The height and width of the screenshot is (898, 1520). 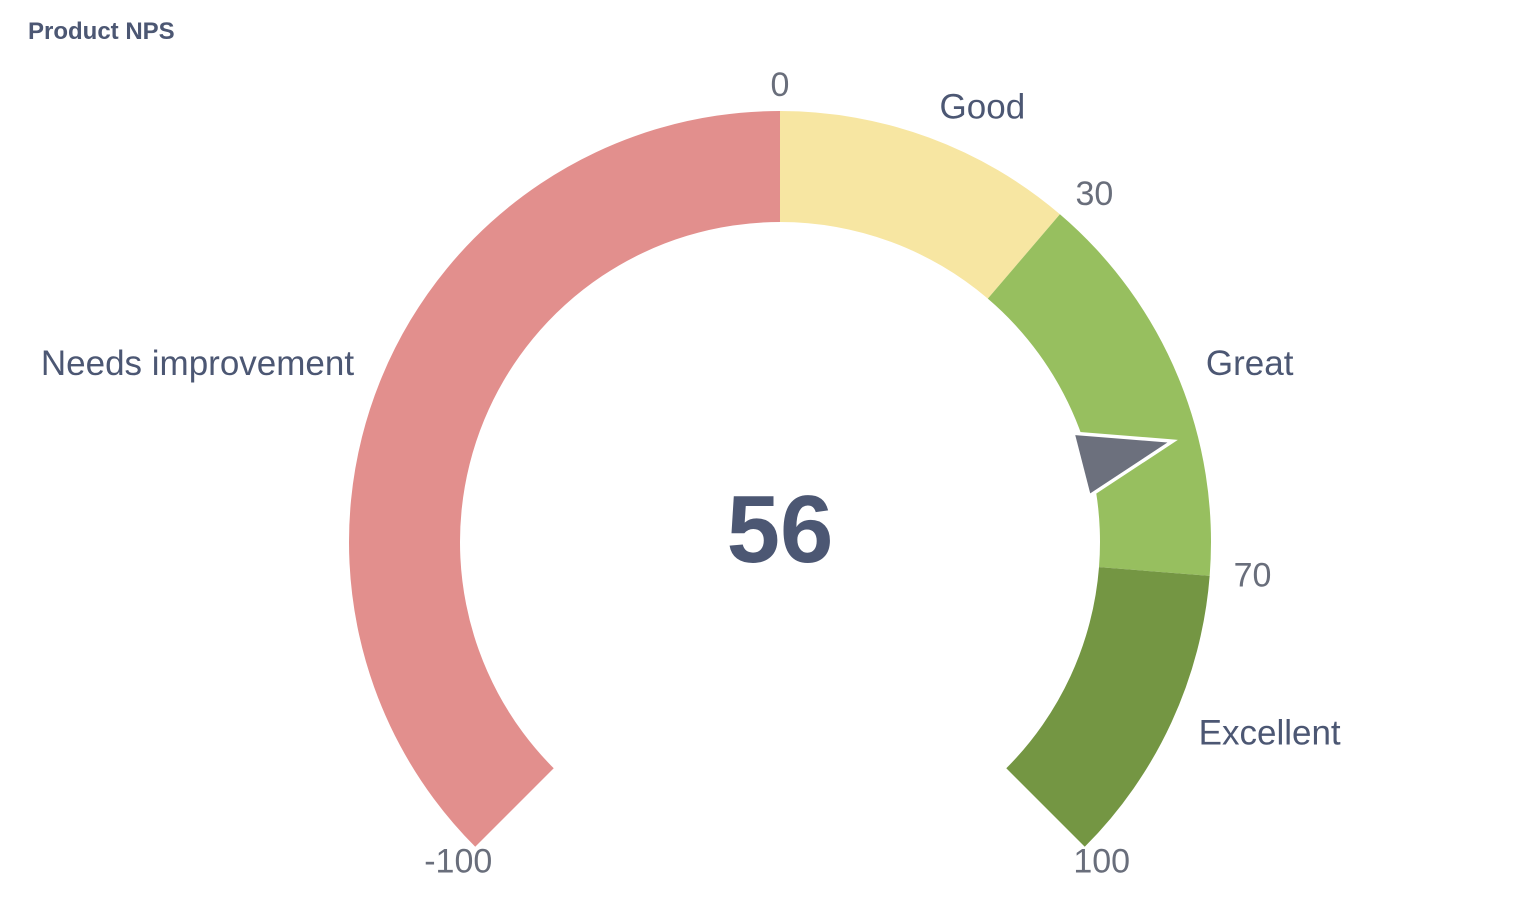 What do you see at coordinates (1101, 862) in the screenshot?
I see `tick-label-100: 100` at bounding box center [1101, 862].